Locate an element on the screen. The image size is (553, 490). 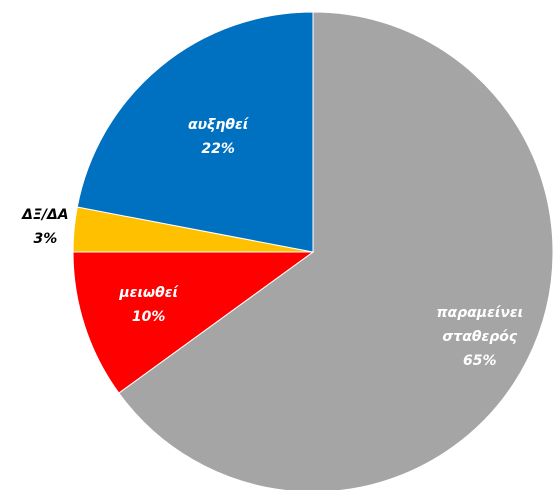
value-label: 65% is located at coordinates (480, 360).